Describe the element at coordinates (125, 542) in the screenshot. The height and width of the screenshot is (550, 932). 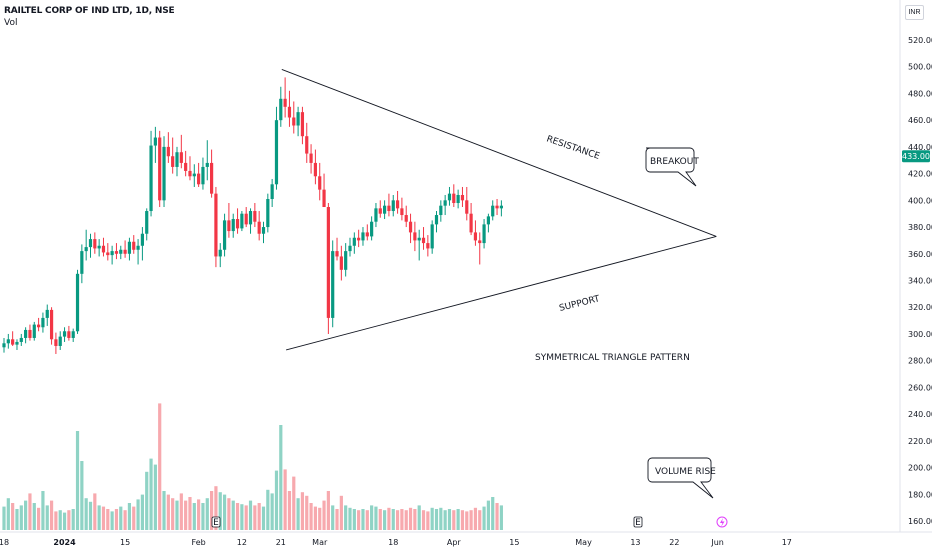
I see `time-tick-label: 15` at that location.